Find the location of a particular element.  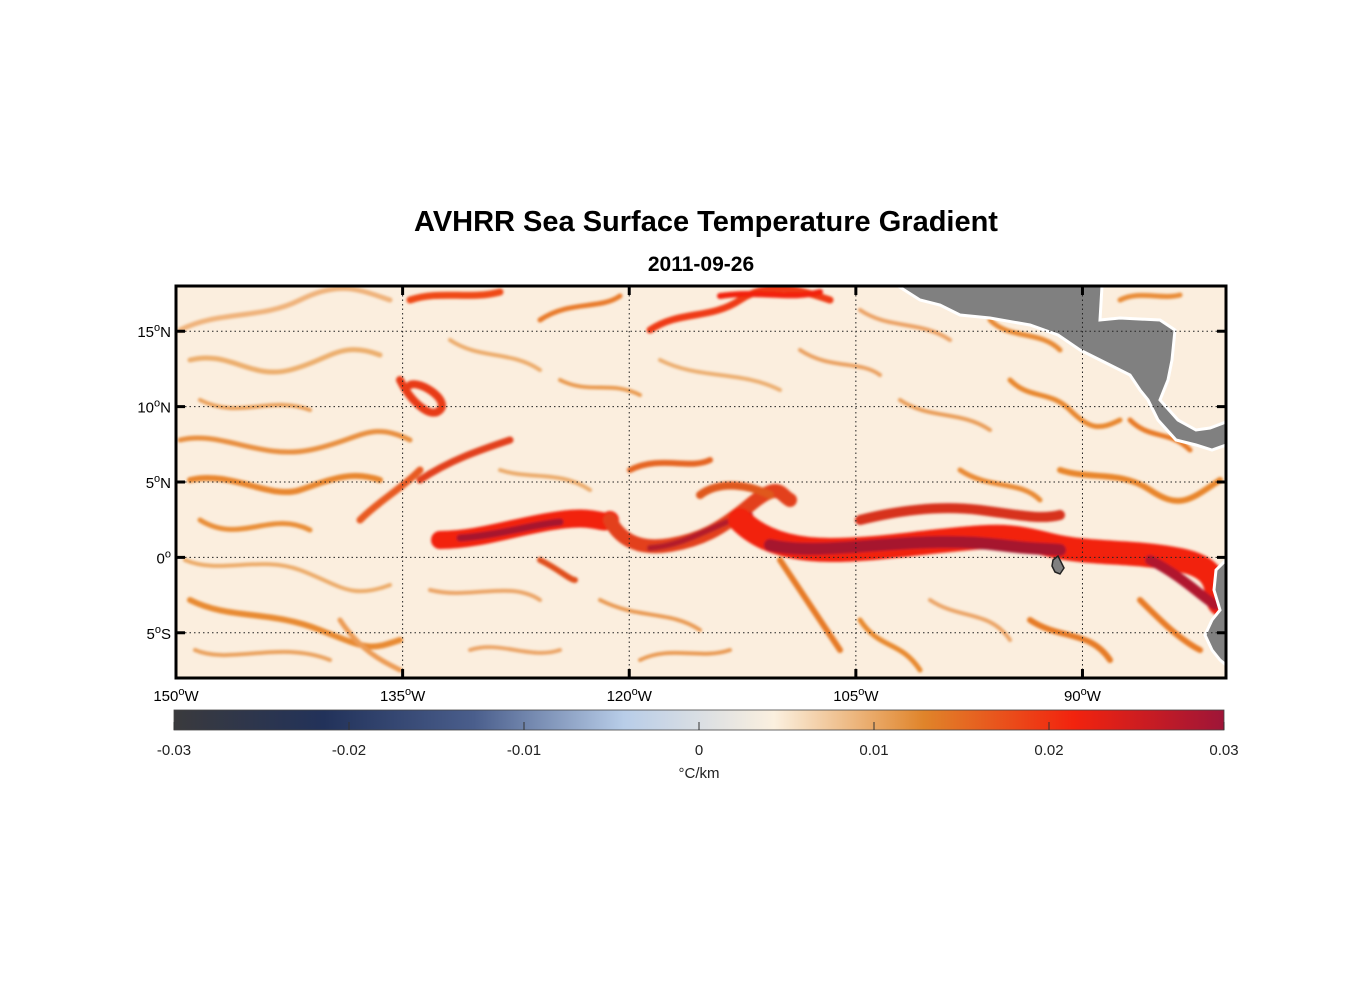

colorbar-tick-label: 0 is located at coordinates (699, 750).